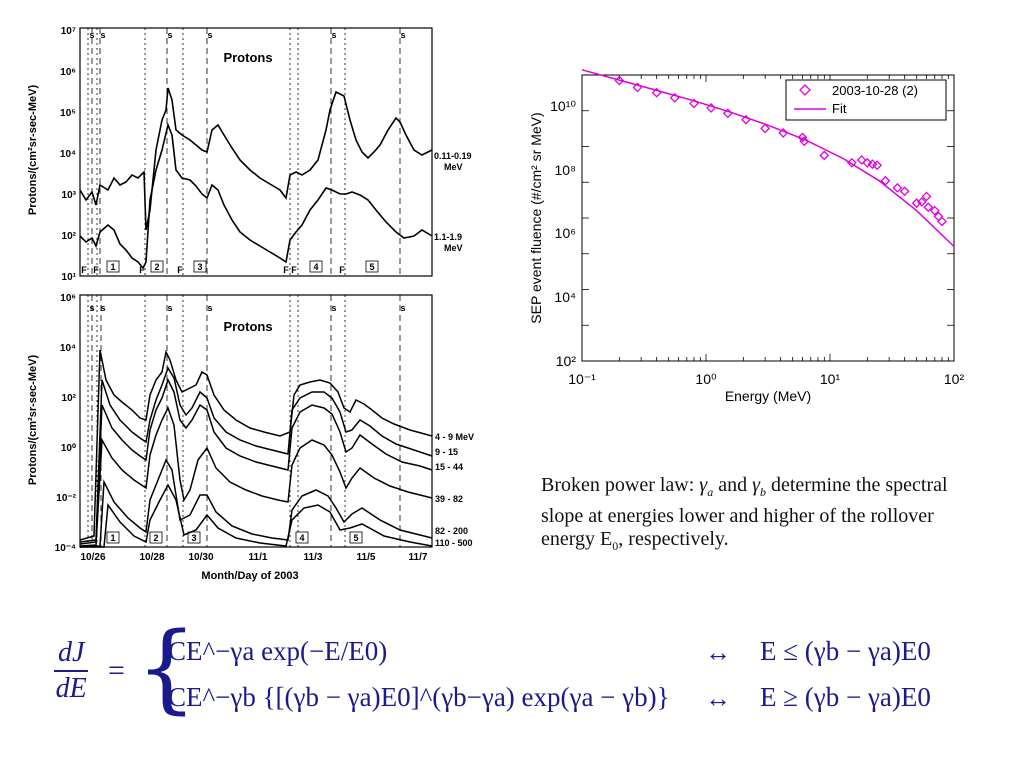 This screenshot has width=1024, height=768. What do you see at coordinates (454, 437) in the screenshot?
I see `channel-label: 4 - 9 MeV` at bounding box center [454, 437].